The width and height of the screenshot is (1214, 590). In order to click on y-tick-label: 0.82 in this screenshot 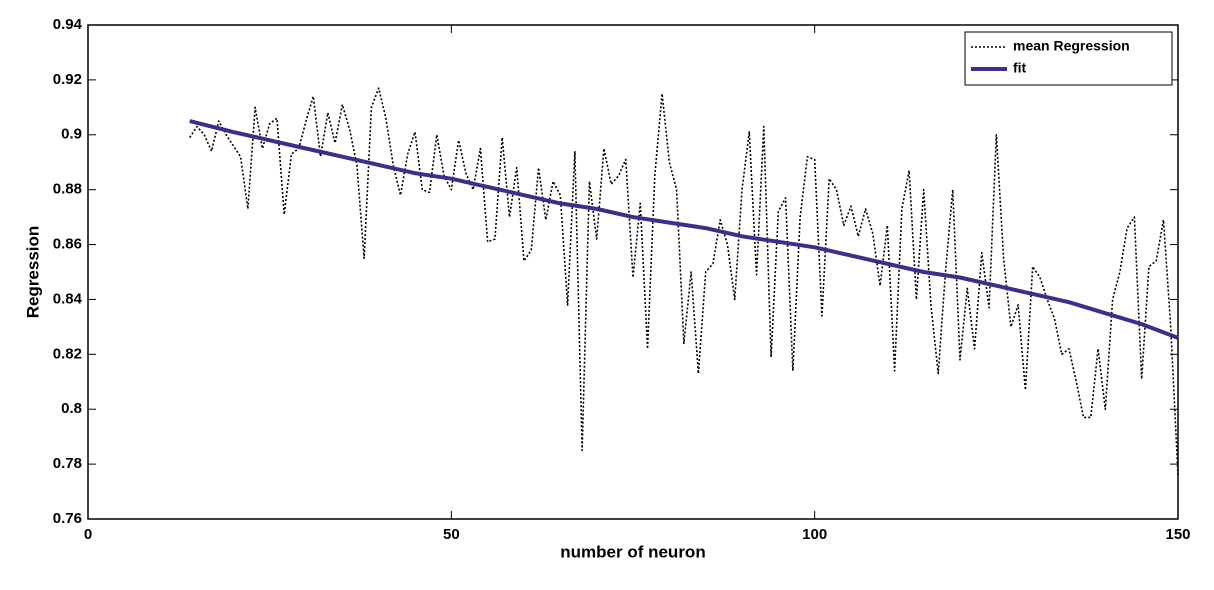, I will do `click(67, 353)`.